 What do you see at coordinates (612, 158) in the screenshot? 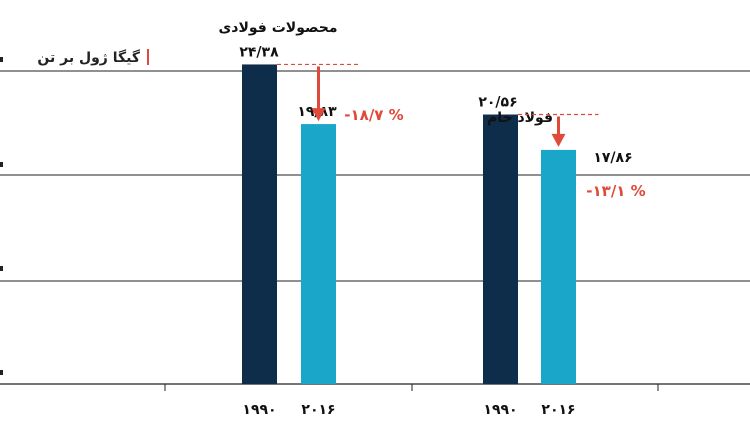
I see `value-label-group1-1: ۱۷/۸۶` at bounding box center [612, 158].